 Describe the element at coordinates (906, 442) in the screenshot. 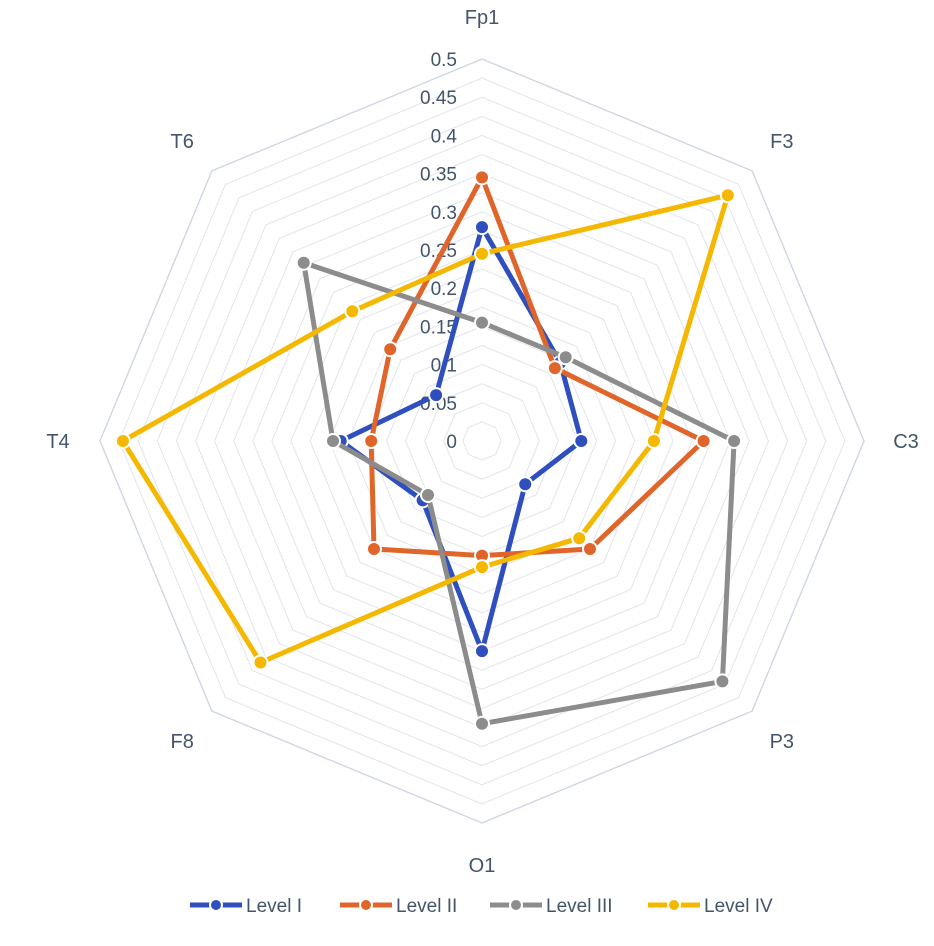

I see `axis-label-c3: C3` at that location.